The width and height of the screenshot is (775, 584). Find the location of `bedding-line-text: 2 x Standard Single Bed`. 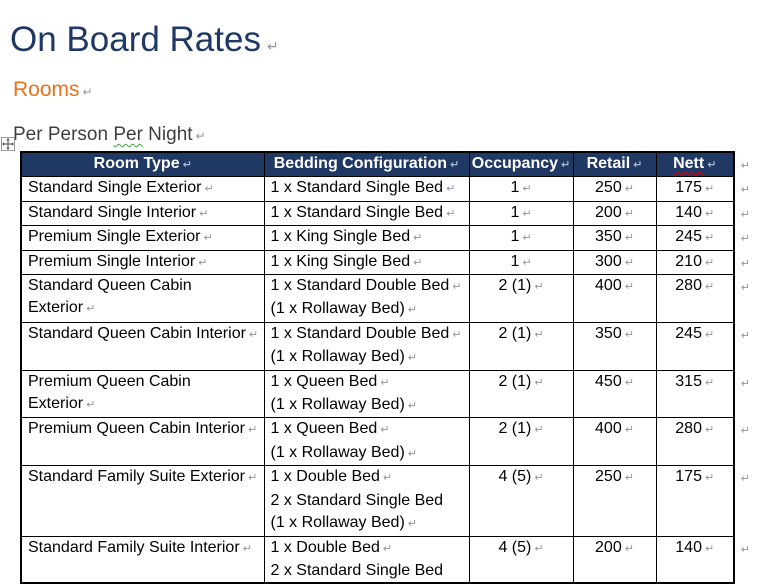

bedding-line-text: 2 x Standard Single Bed is located at coordinates (357, 500).